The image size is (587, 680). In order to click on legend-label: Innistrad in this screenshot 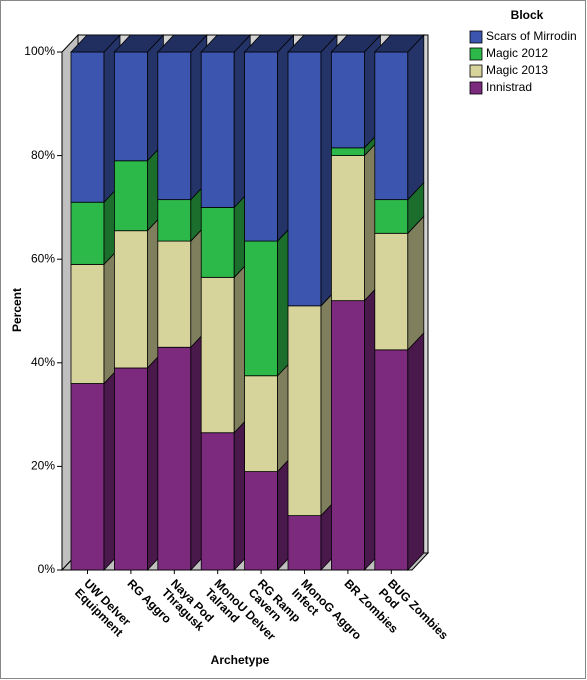, I will do `click(509, 87)`.